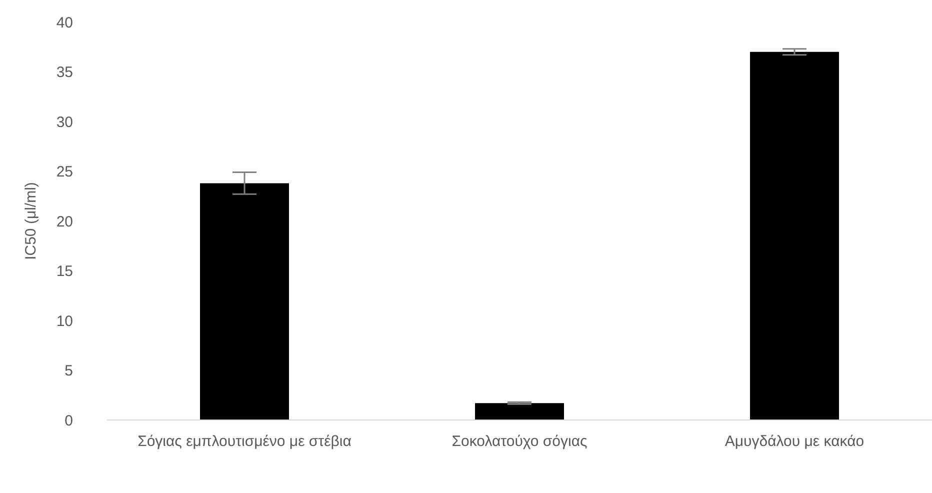  Describe the element at coordinates (64, 321) in the screenshot. I see `y-tick-label: 10` at that location.